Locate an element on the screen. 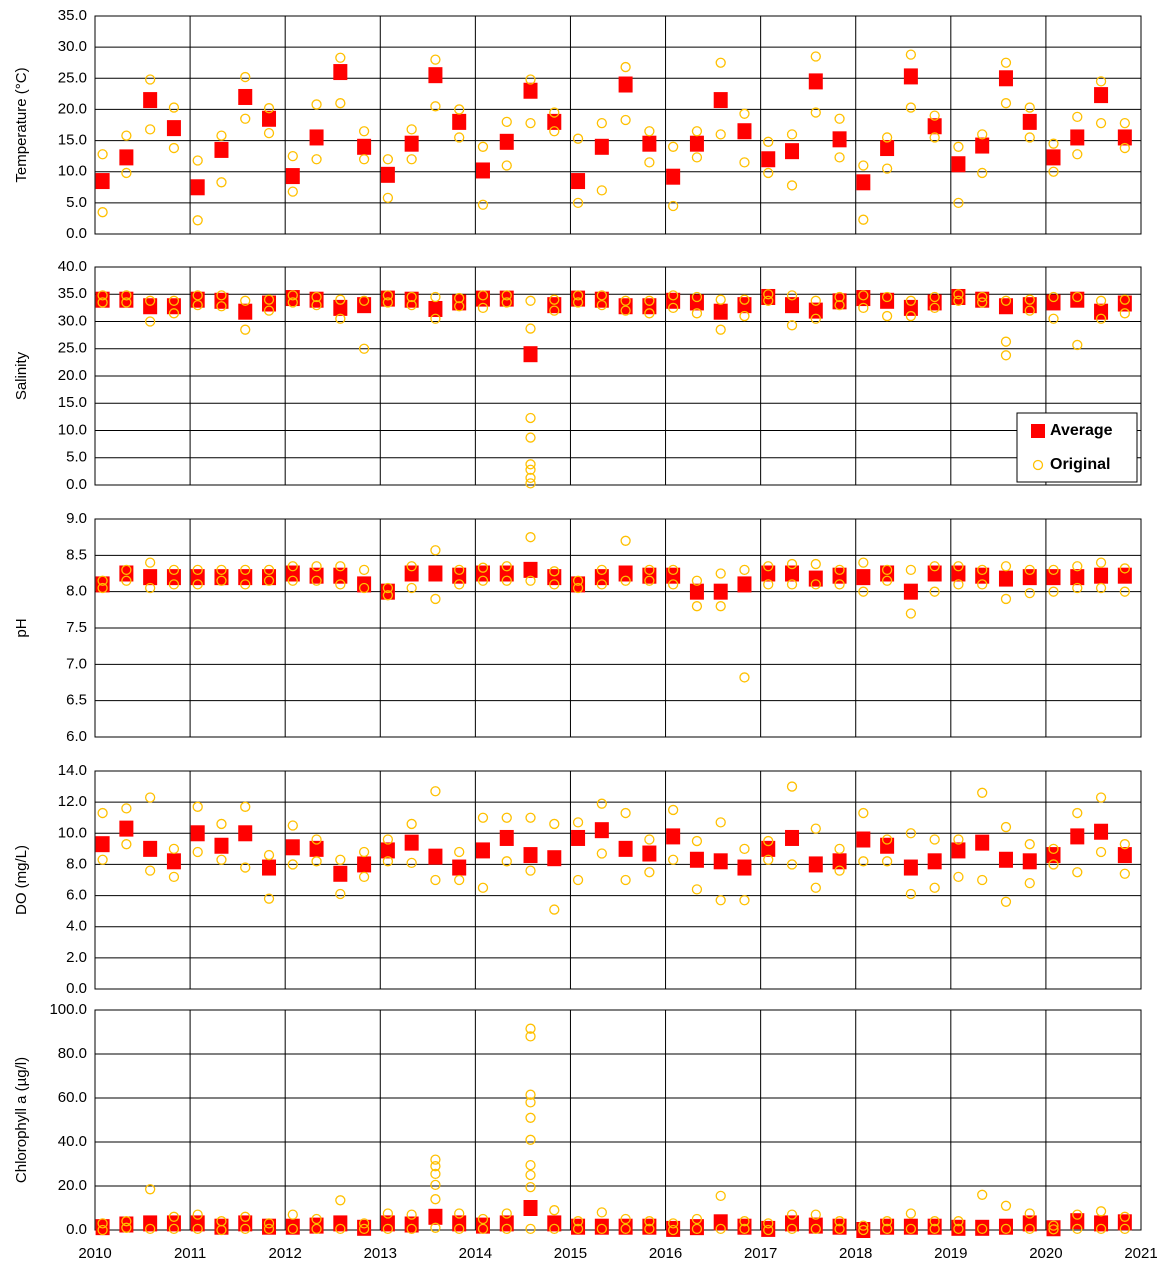  x-tick-label: 2019 is located at coordinates (950, 1253).